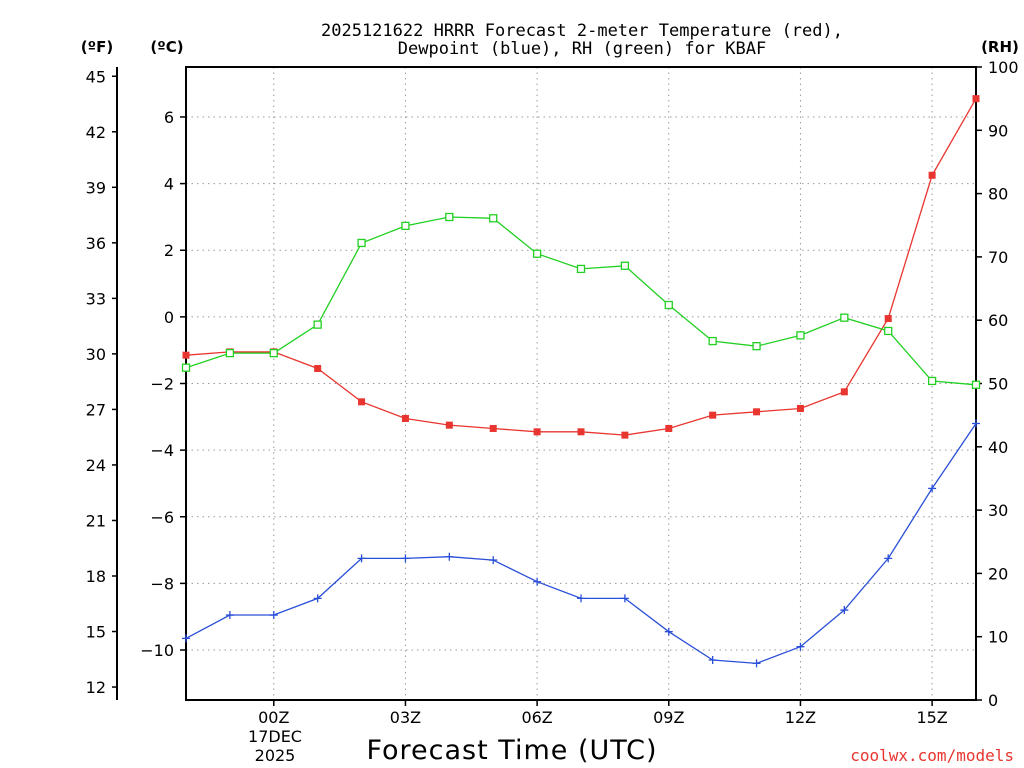 This screenshot has width=1024, height=768. Describe the element at coordinates (998, 447) in the screenshot. I see `rh-tick-label: 40` at that location.